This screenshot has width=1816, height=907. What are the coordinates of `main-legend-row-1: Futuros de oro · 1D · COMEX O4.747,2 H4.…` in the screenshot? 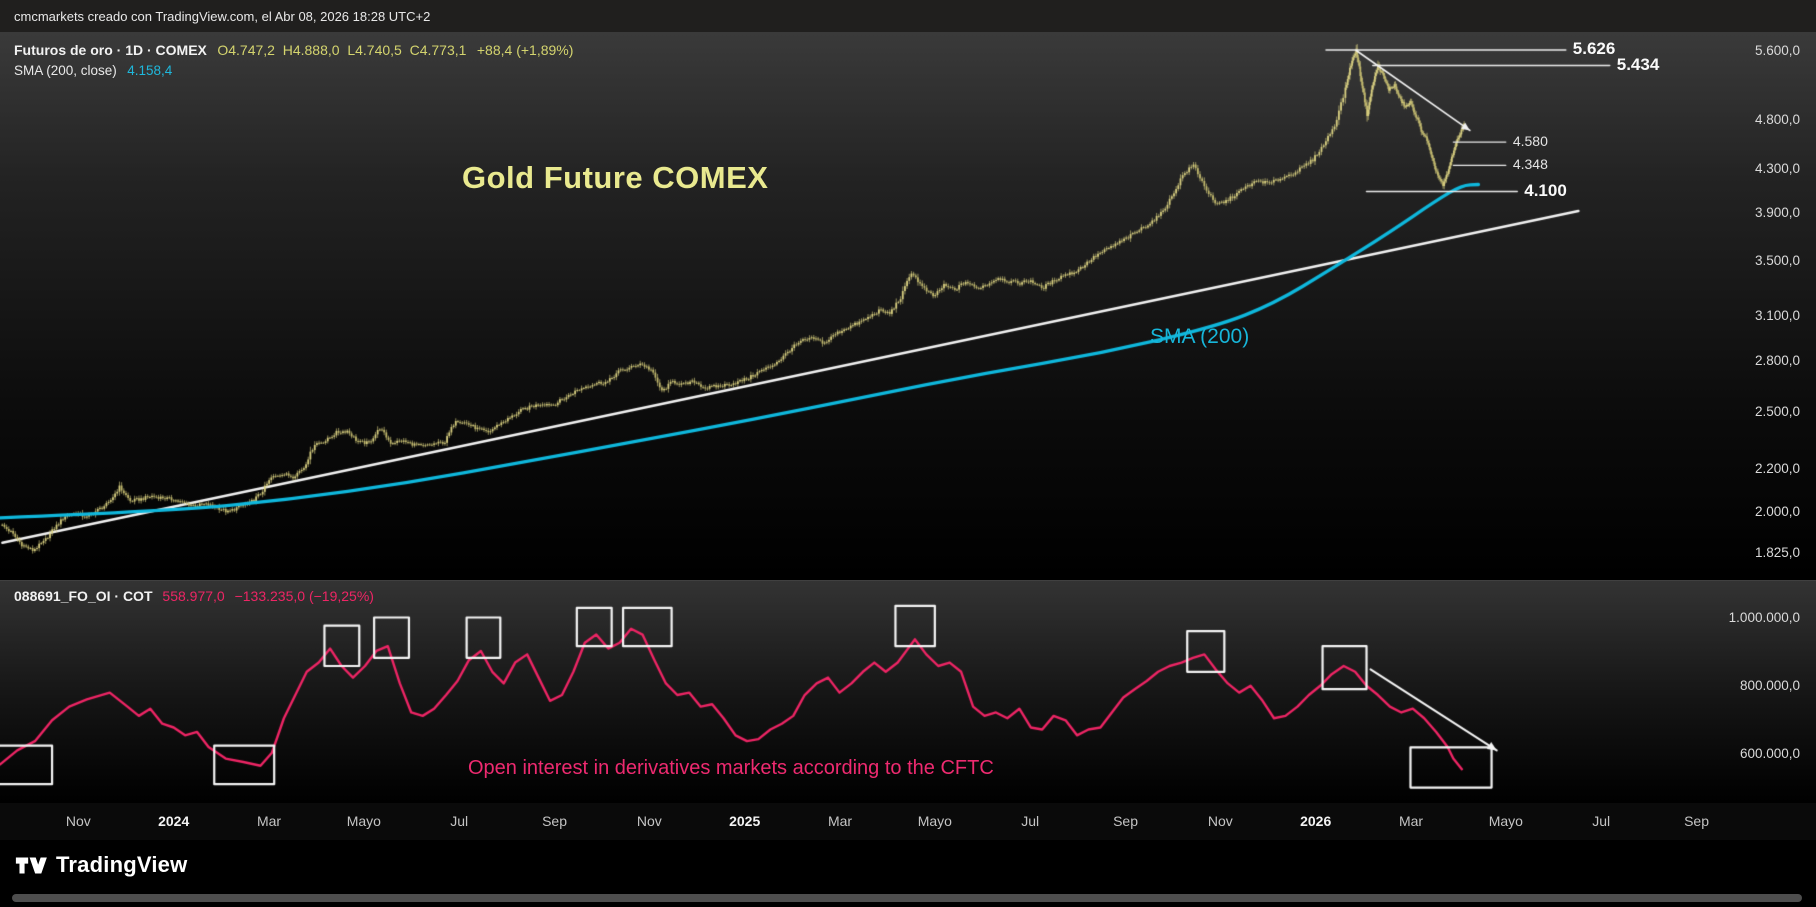 It's located at (293, 50).